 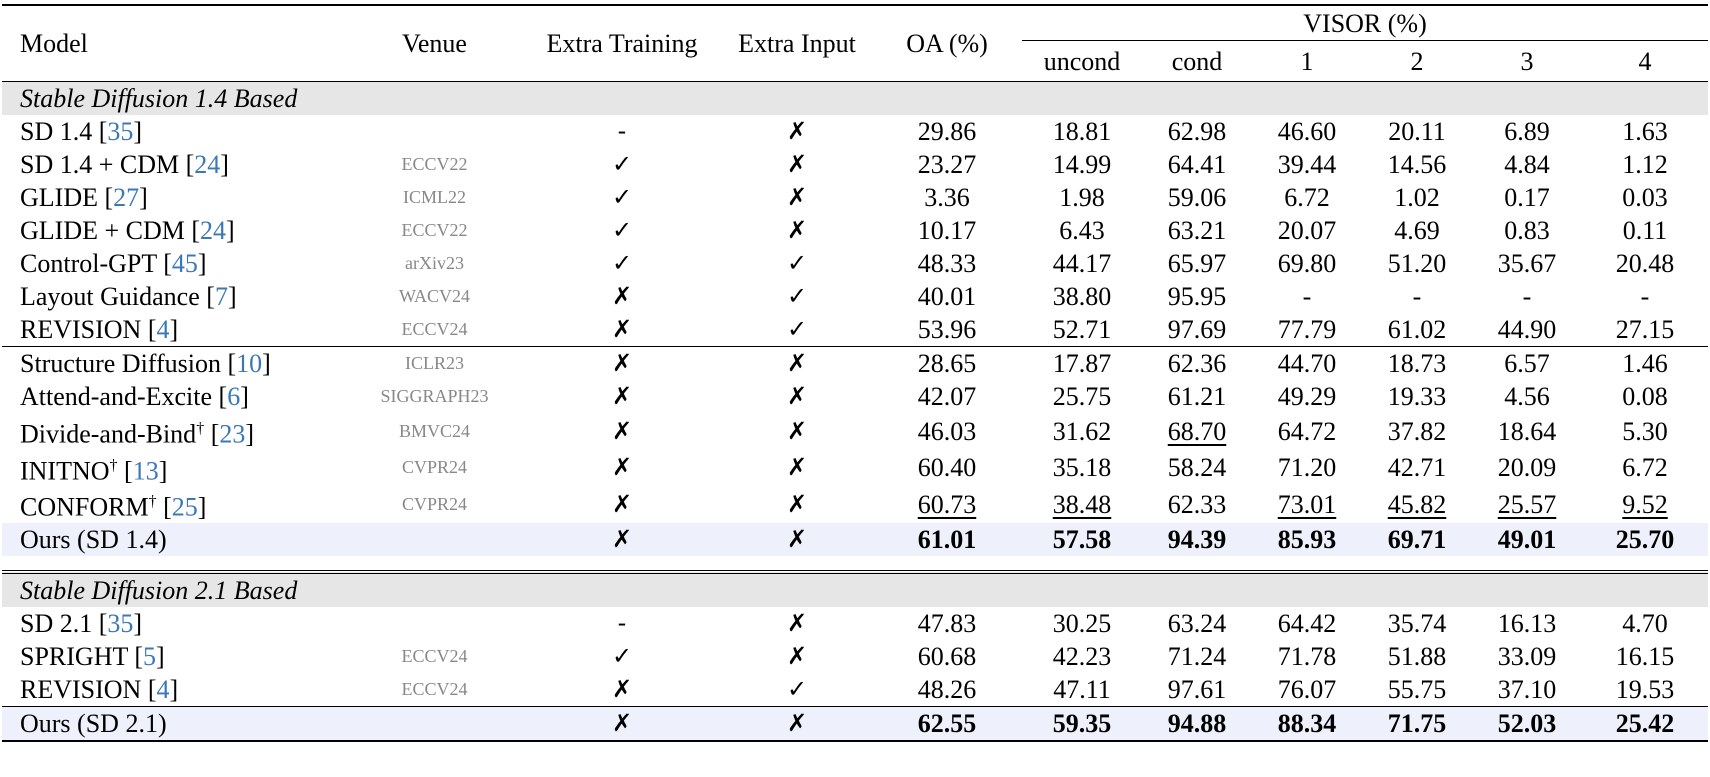 What do you see at coordinates (1417, 164) in the screenshot?
I see `value: 14.56` at bounding box center [1417, 164].